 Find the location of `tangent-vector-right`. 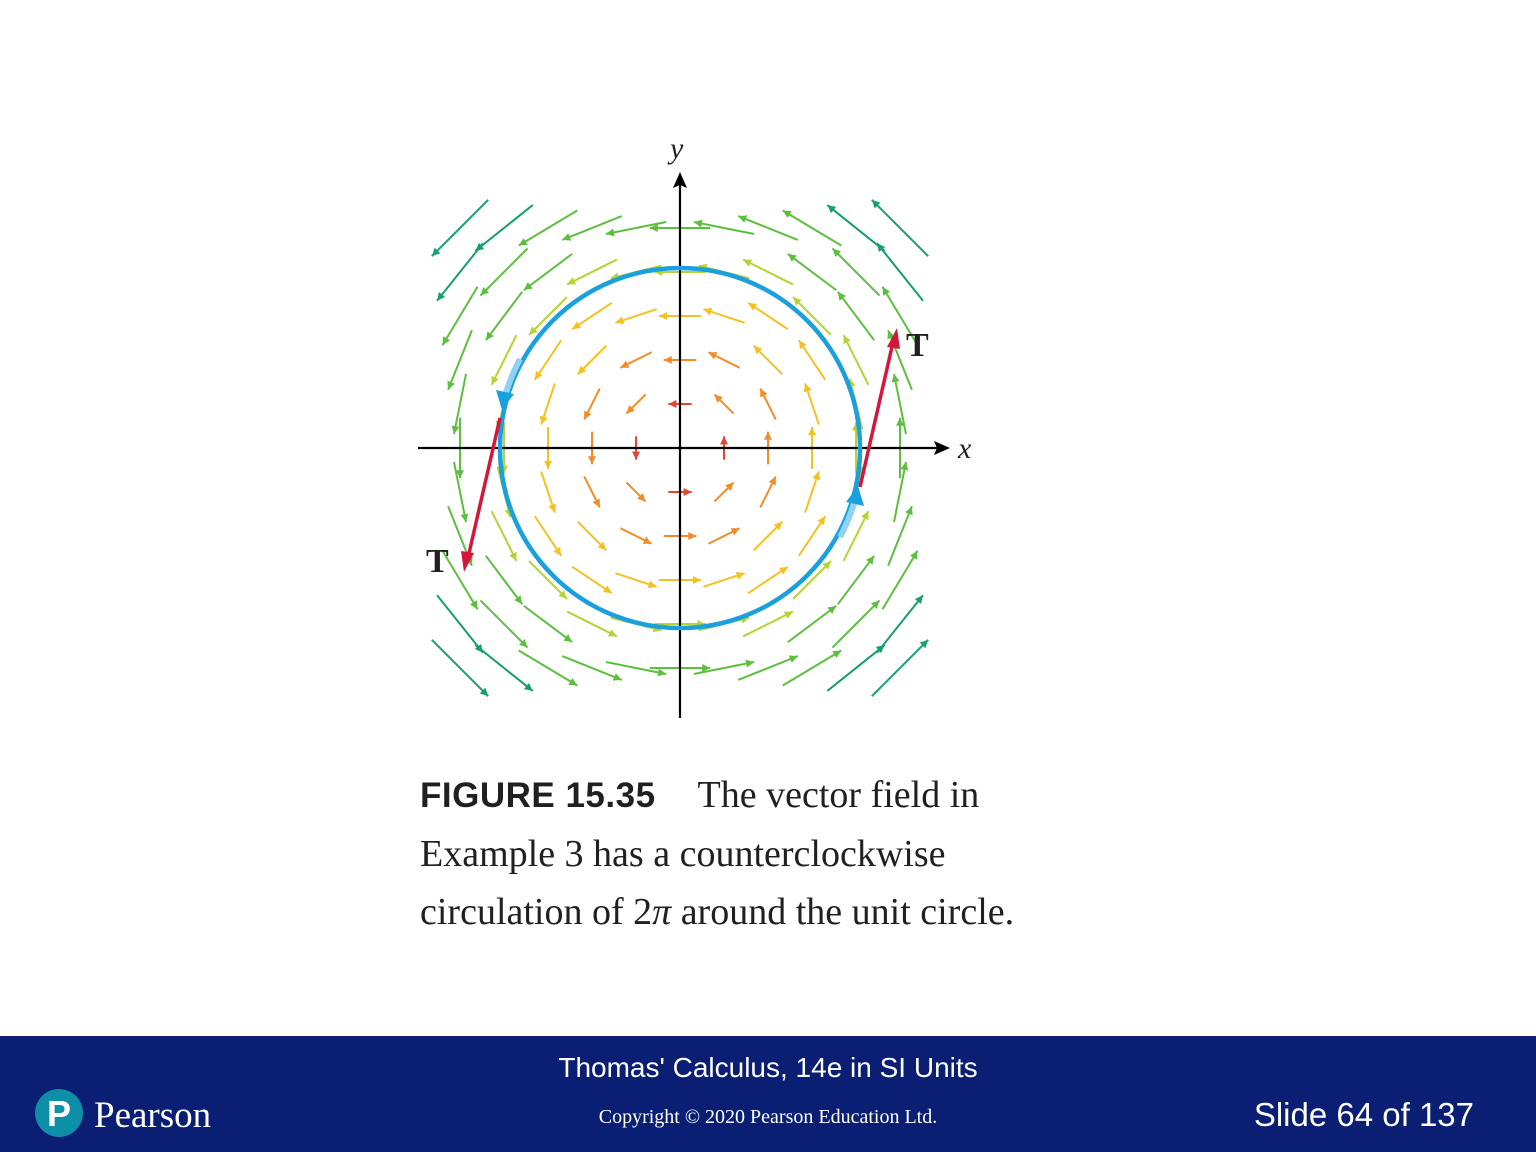

tangent-vector-right is located at coordinates (877, 412).